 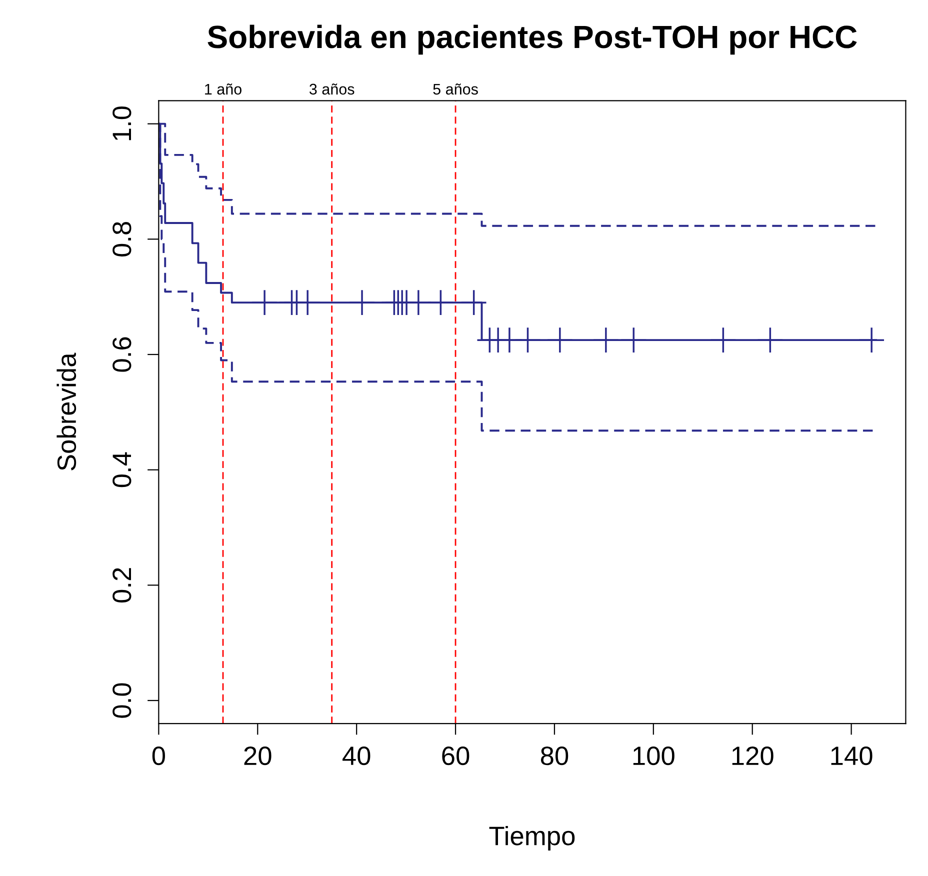 What do you see at coordinates (122, 585) in the screenshot?
I see `y-tick-label: 0.2` at bounding box center [122, 585].